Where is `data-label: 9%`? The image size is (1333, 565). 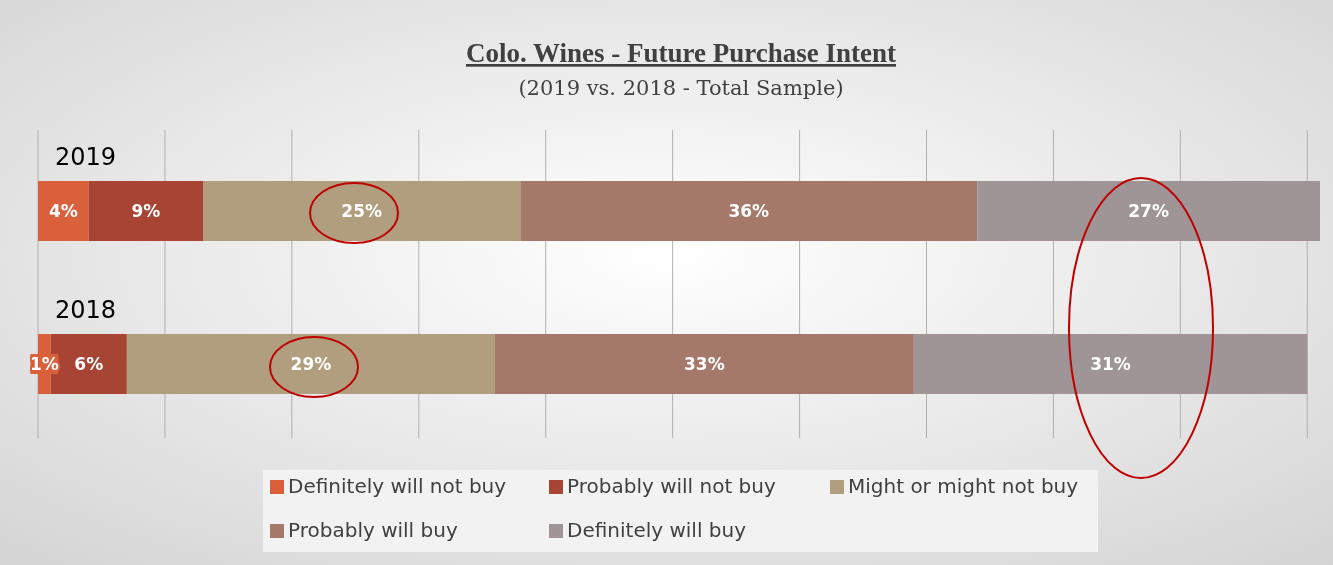
data-label: 9% is located at coordinates (146, 211).